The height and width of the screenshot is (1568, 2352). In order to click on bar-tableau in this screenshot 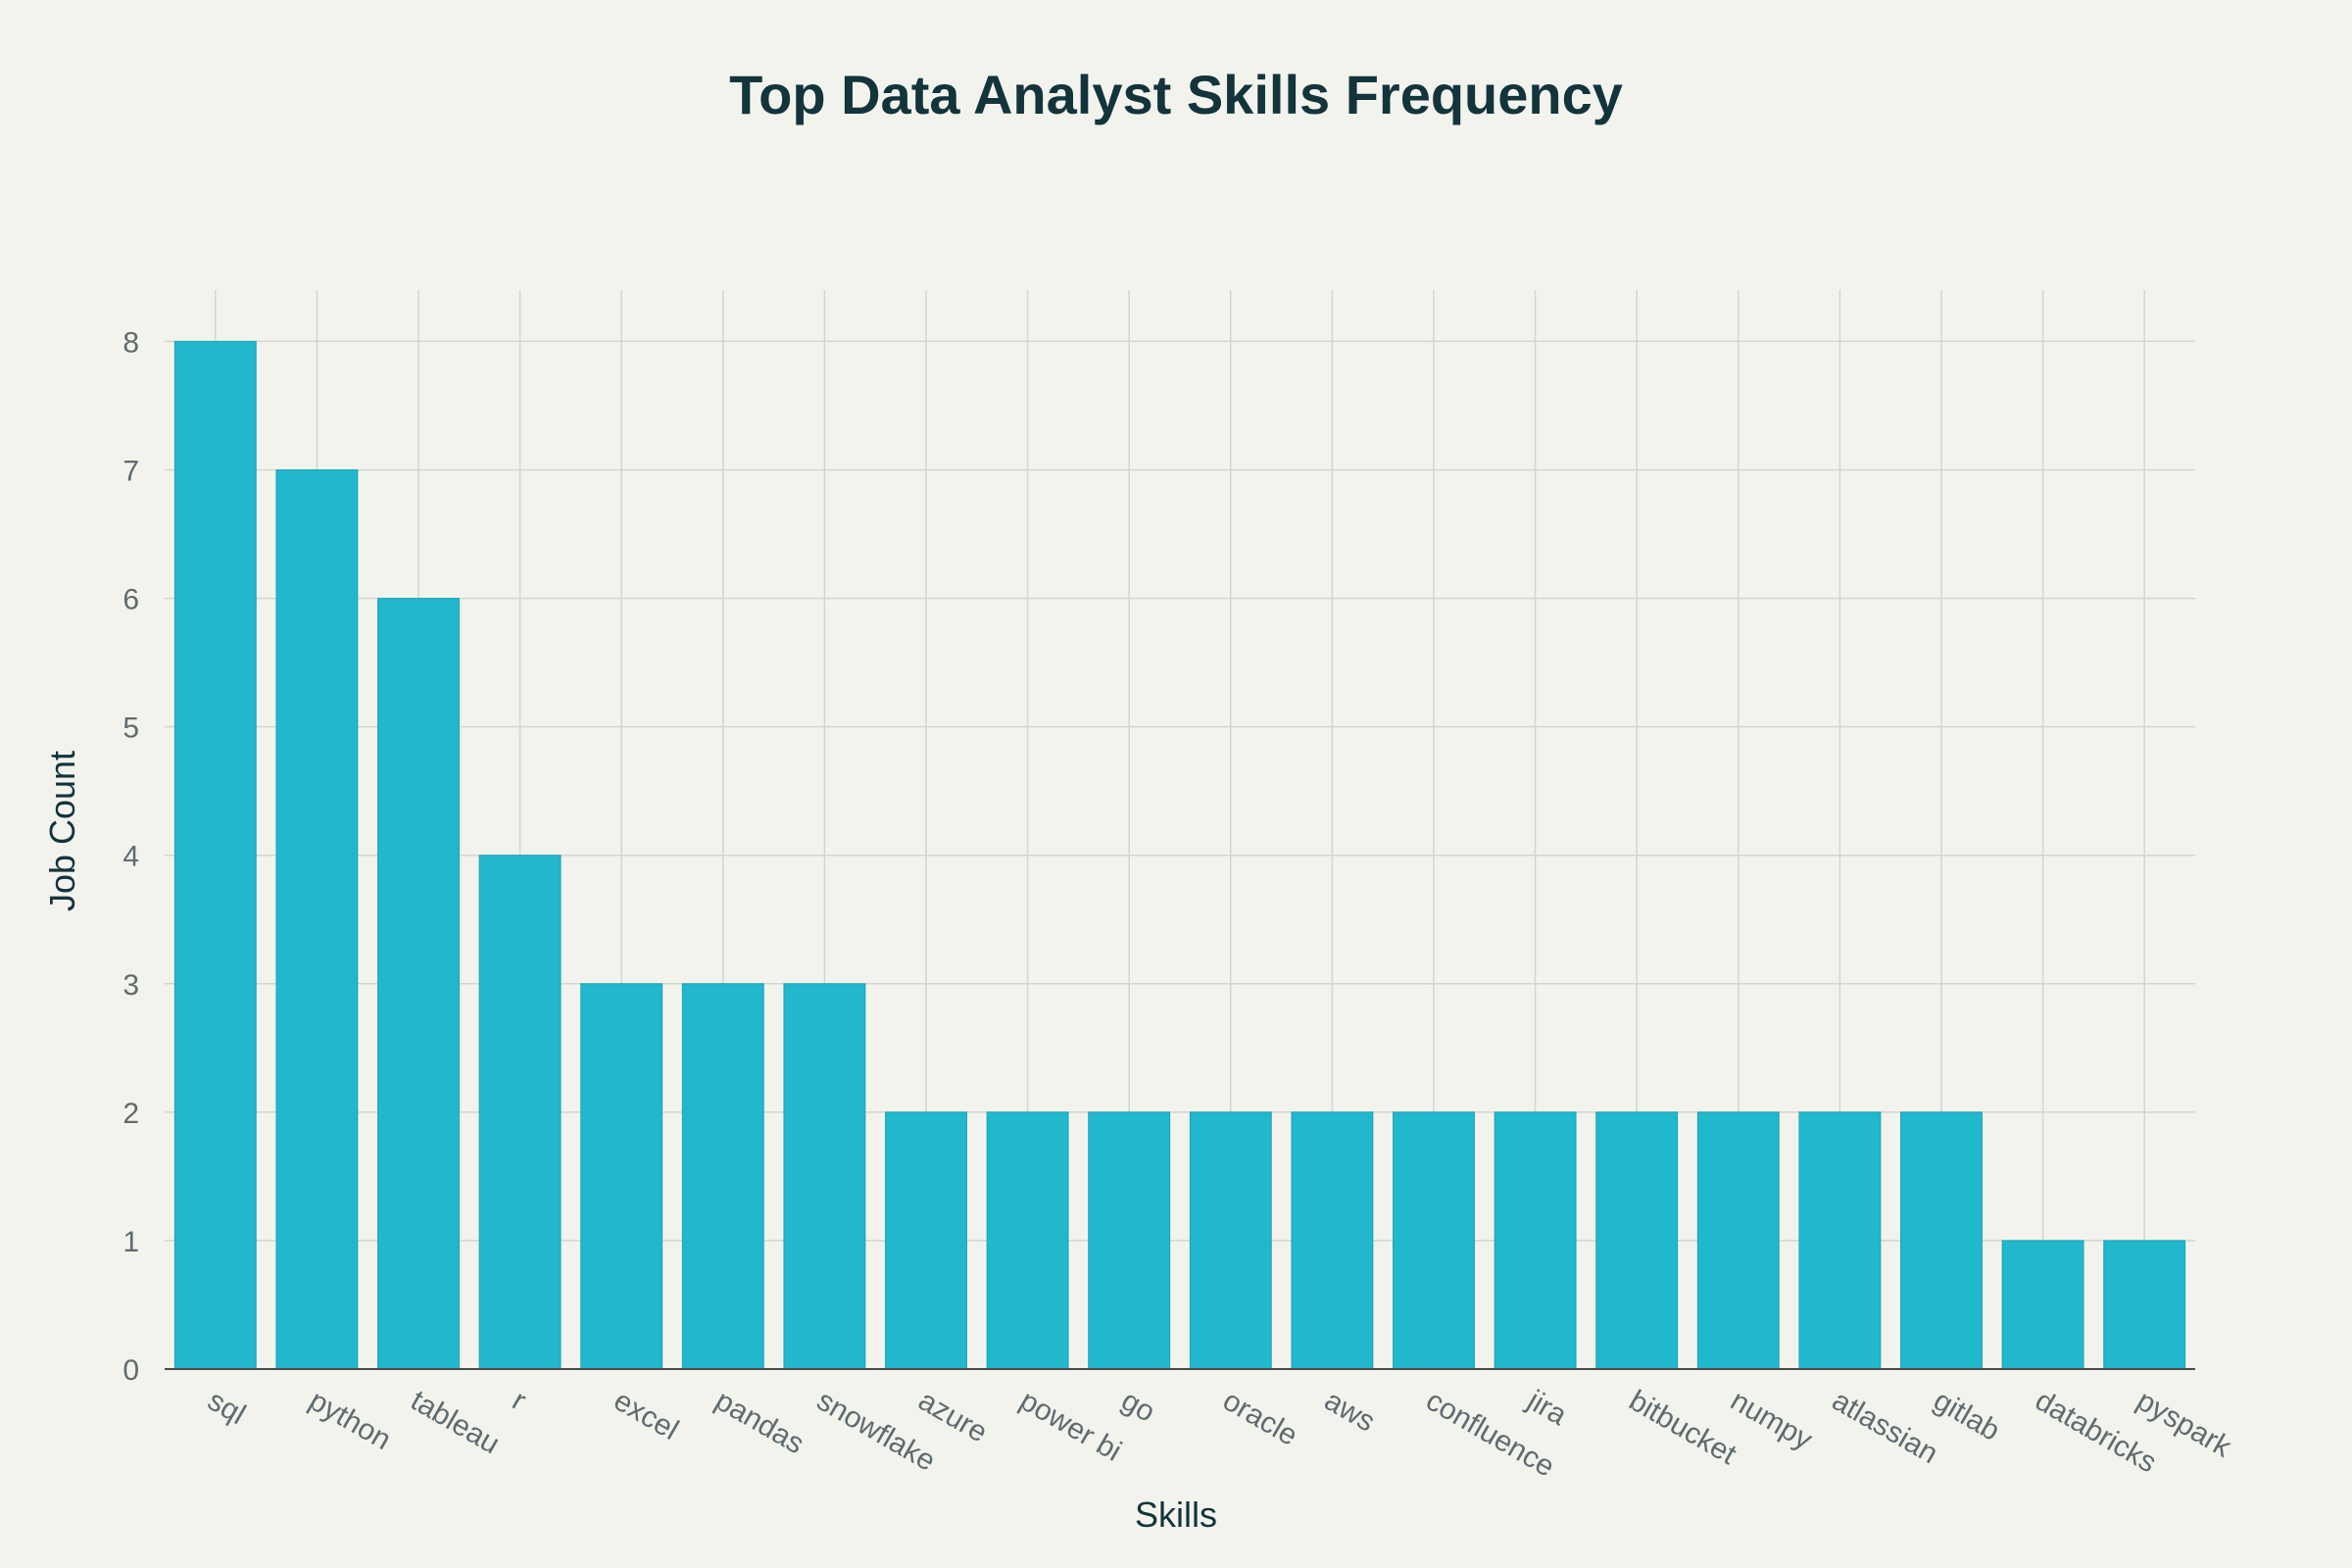, I will do `click(418, 984)`.